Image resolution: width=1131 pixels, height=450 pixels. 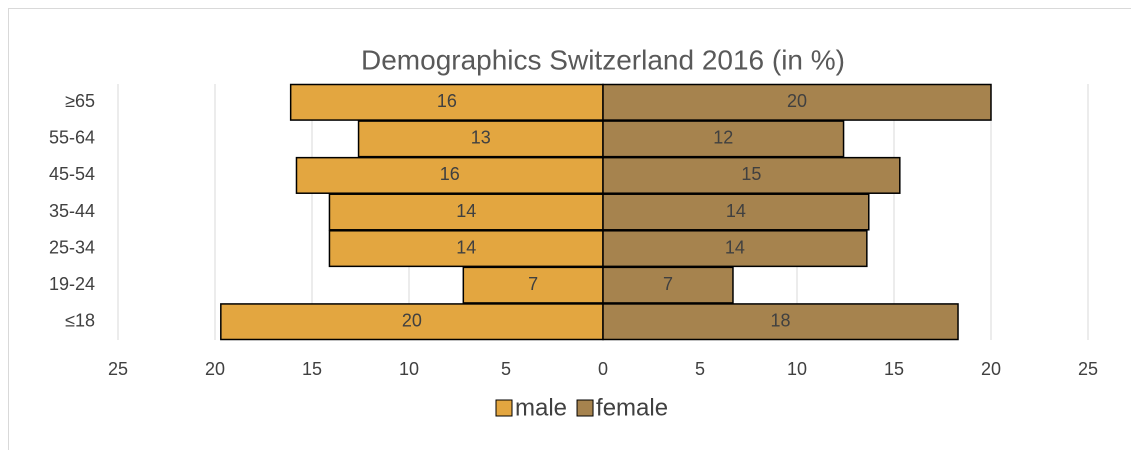 I want to click on y-tick-label: 55-64, so click(x=72, y=138).